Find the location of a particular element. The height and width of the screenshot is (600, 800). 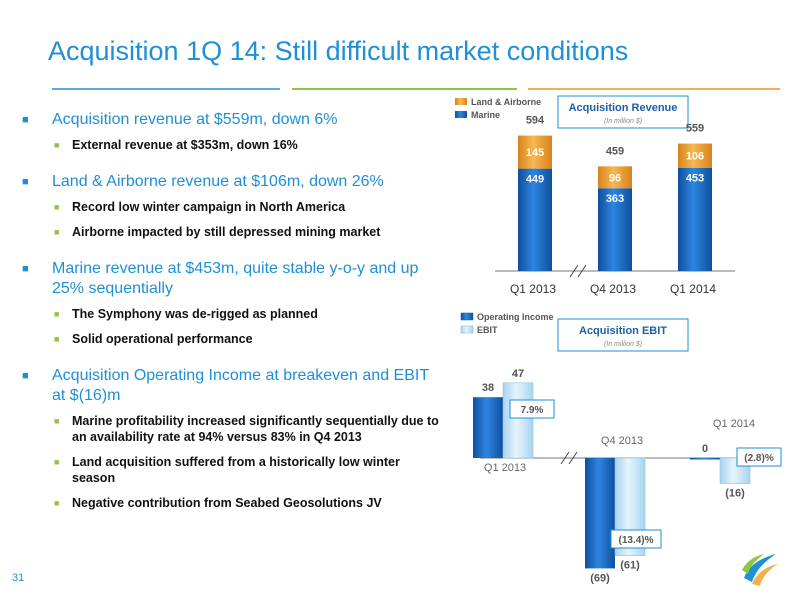

data-label-land-airborne: 106 is located at coordinates (695, 157).